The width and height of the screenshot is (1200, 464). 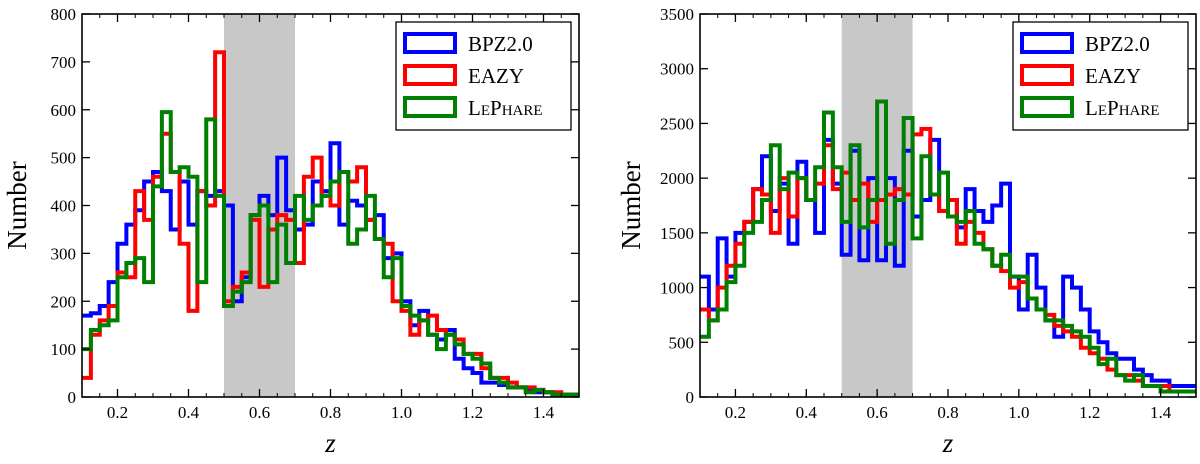 What do you see at coordinates (677, 123) in the screenshot?
I see `y-tick-label: 2500` at bounding box center [677, 123].